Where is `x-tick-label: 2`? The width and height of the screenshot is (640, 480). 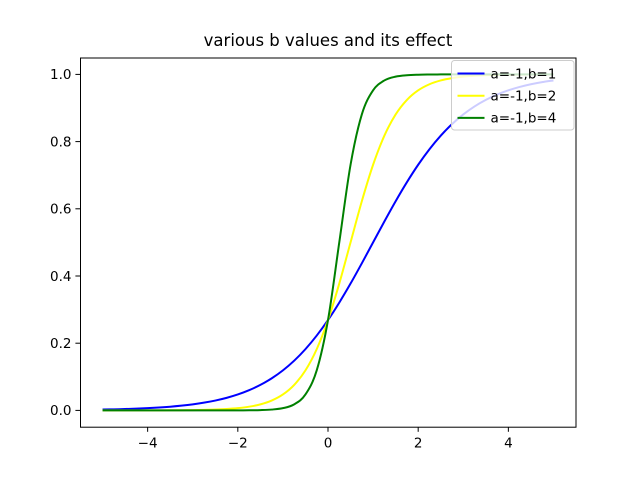
x-tick-label: 2 is located at coordinates (418, 444).